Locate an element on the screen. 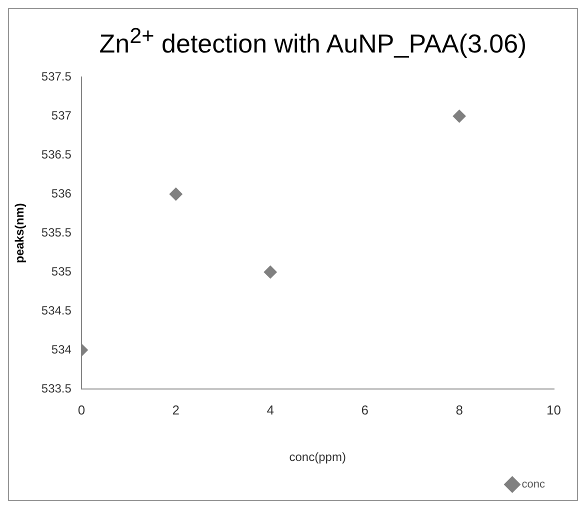 The height and width of the screenshot is (521, 587). x-axis-title: conc(ppm) is located at coordinates (317, 457).